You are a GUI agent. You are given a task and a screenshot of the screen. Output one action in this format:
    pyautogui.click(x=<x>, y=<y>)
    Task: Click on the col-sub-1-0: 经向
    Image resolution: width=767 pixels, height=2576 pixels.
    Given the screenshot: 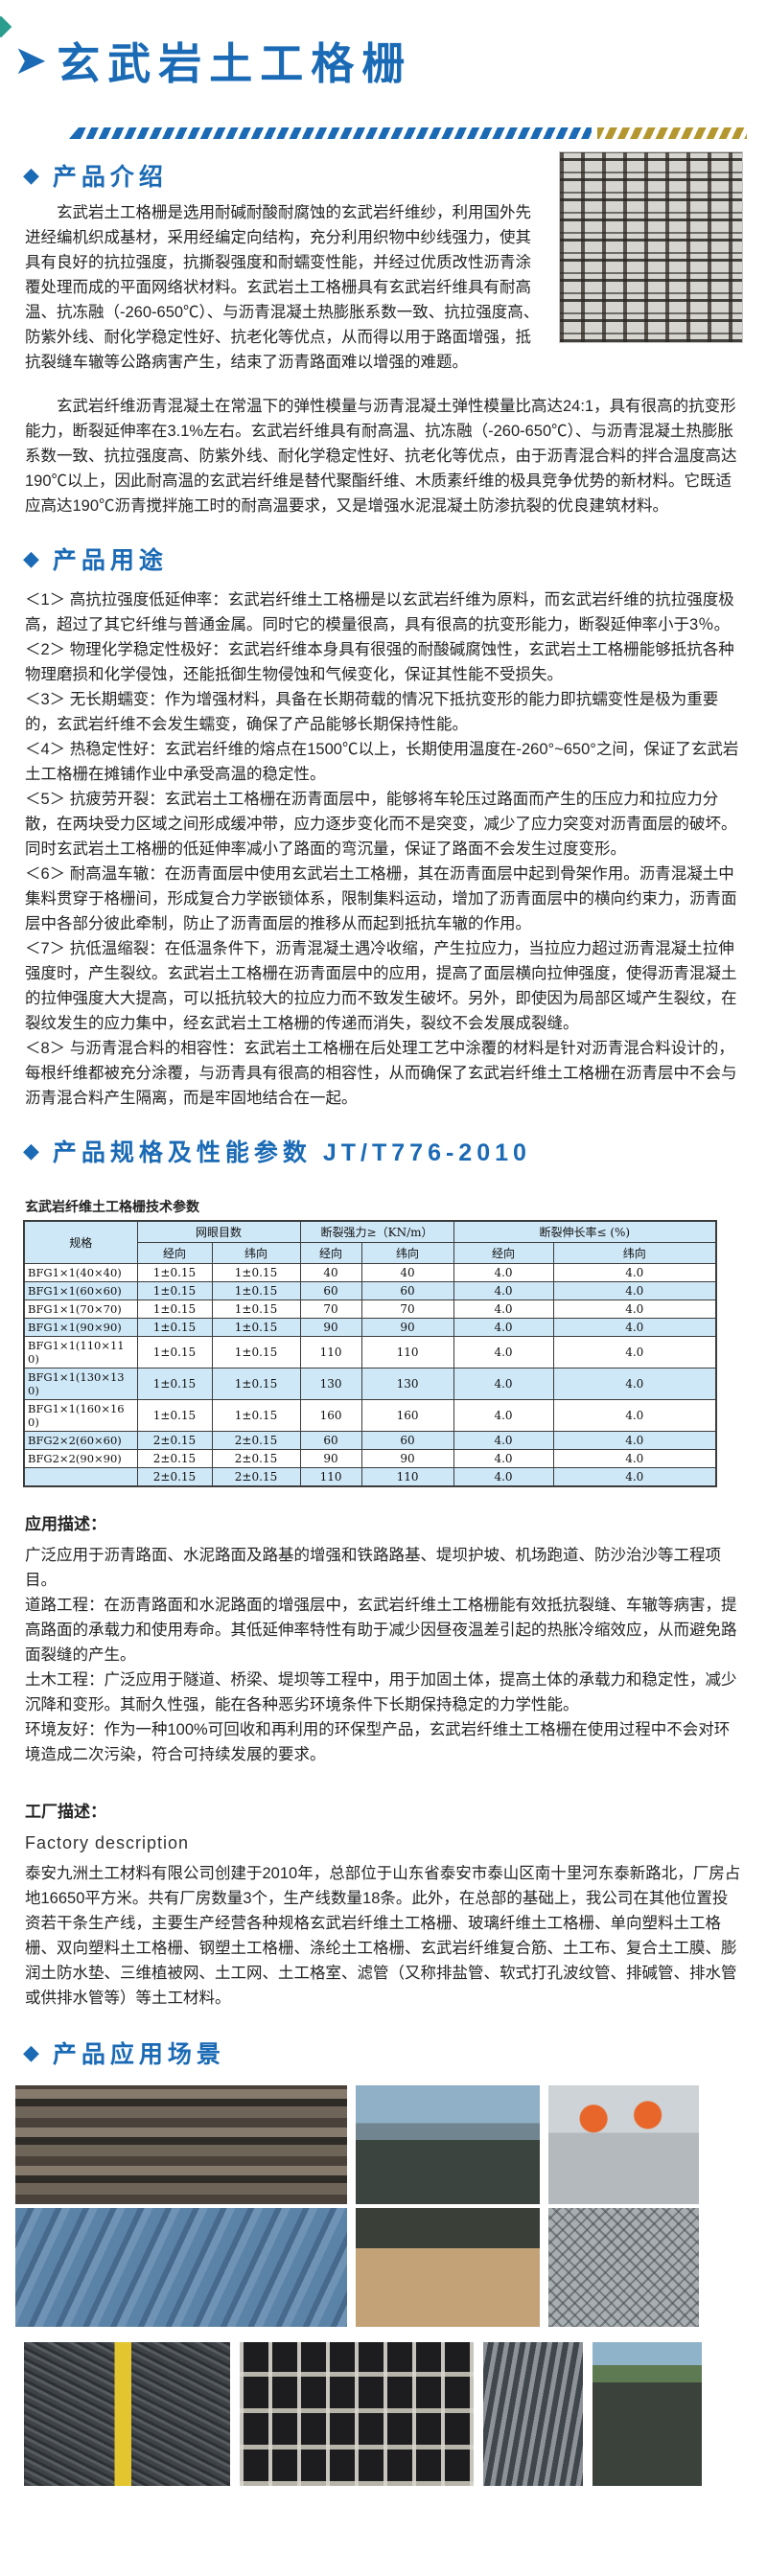 What is the action you would take?
    pyautogui.click(x=330, y=1253)
    